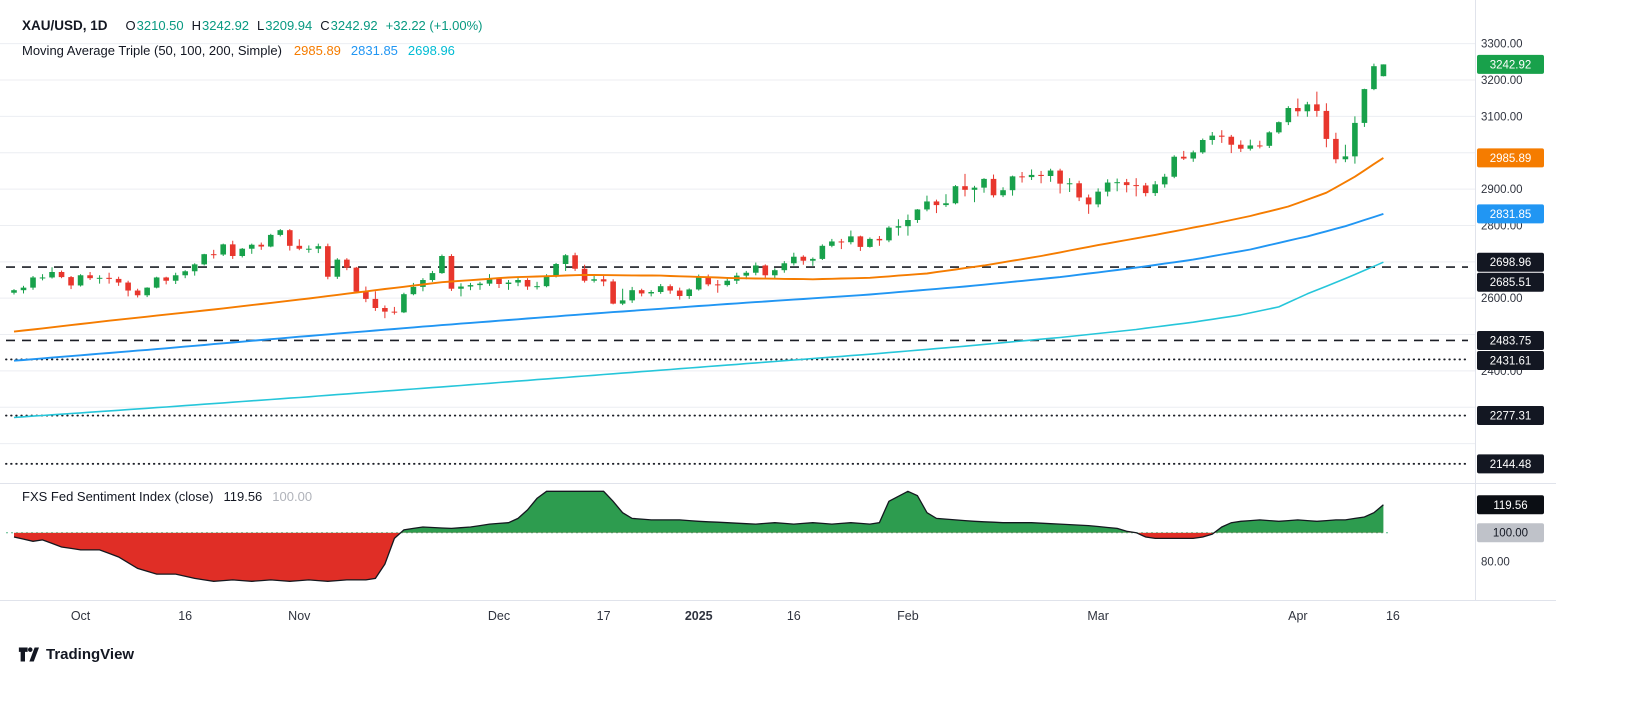 The image size is (1640, 707). I want to click on svg-text: 2685.51, so click(1511, 283).